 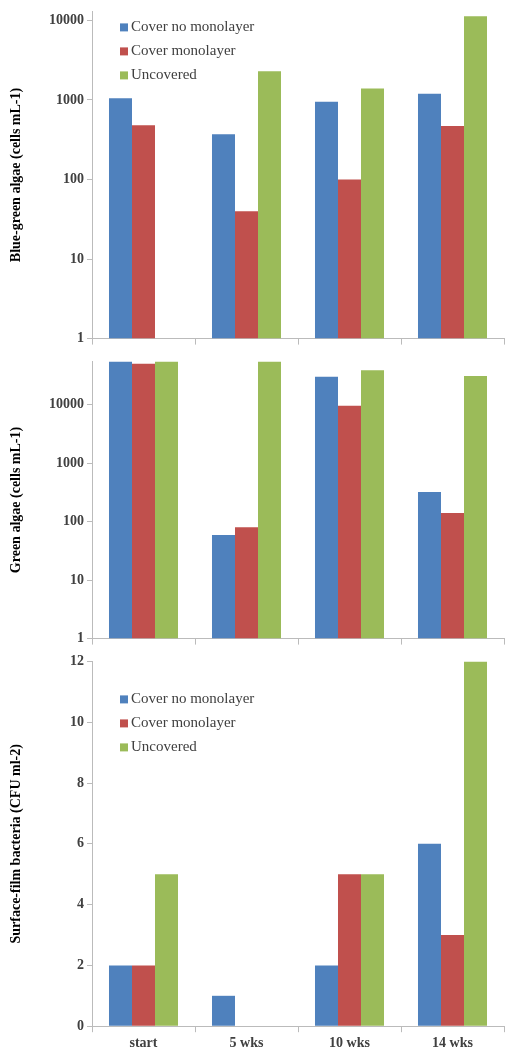 What do you see at coordinates (80, 782) in the screenshot?
I see `y-tick-label: 8` at bounding box center [80, 782].